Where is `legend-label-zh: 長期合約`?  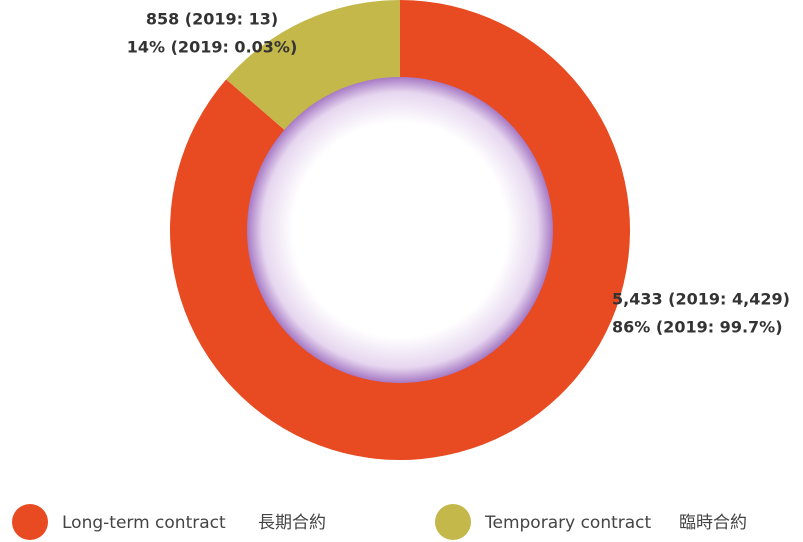
legend-label-zh: 長期合約 is located at coordinates (292, 523).